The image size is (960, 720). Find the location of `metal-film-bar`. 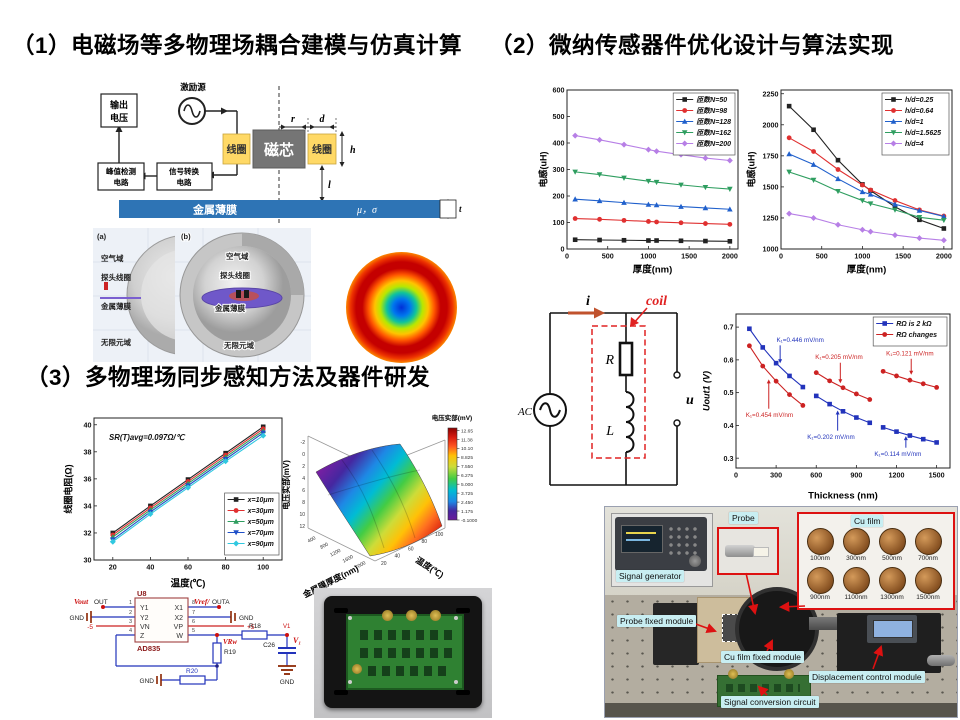

metal-film-bar is located at coordinates (279, 209).